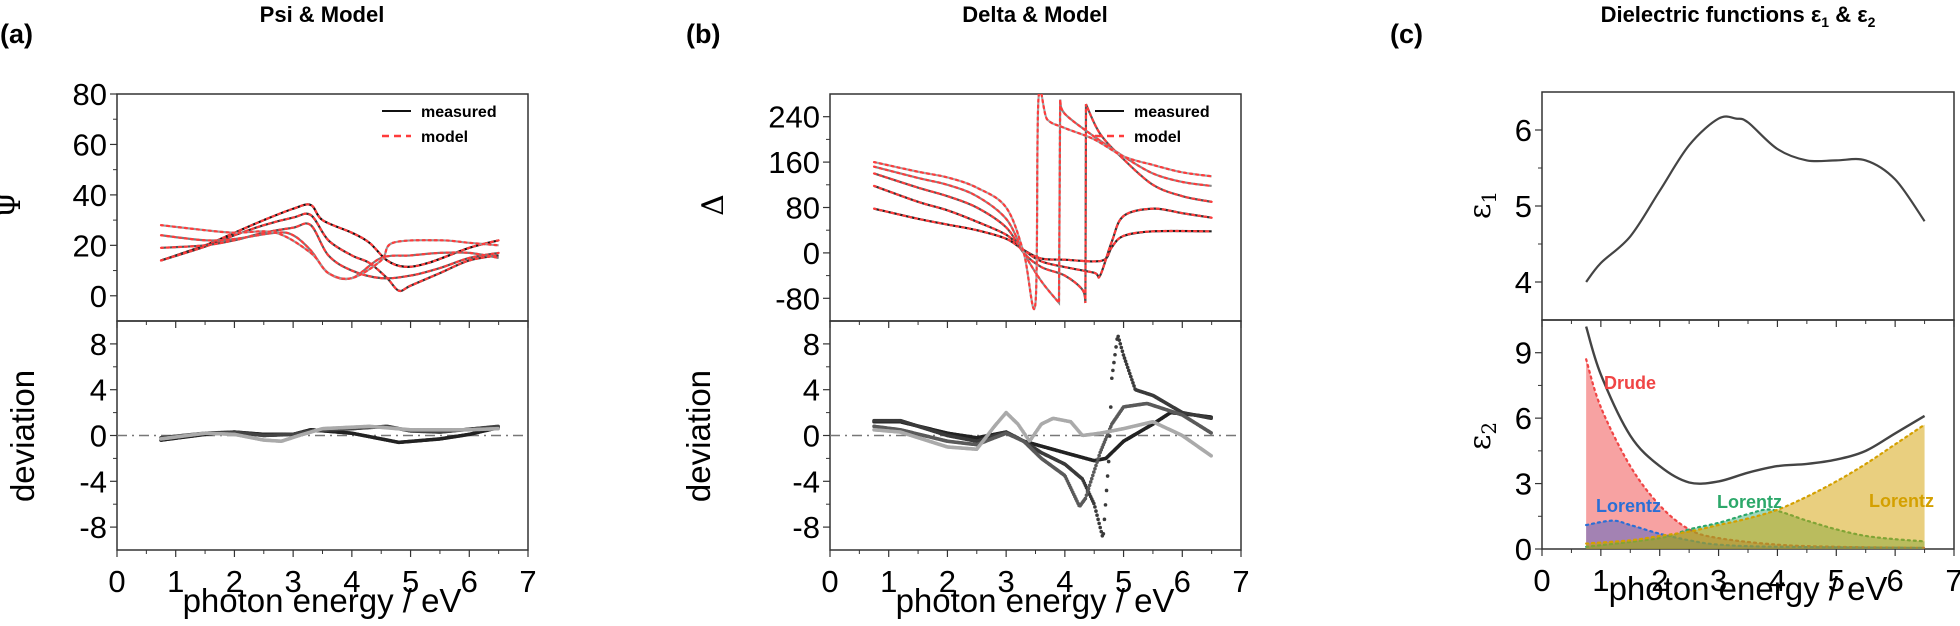 This screenshot has width=1960, height=626. What do you see at coordinates (14, 205) in the screenshot?
I see `panel-a-top-ylabel: Ψ` at bounding box center [14, 205].